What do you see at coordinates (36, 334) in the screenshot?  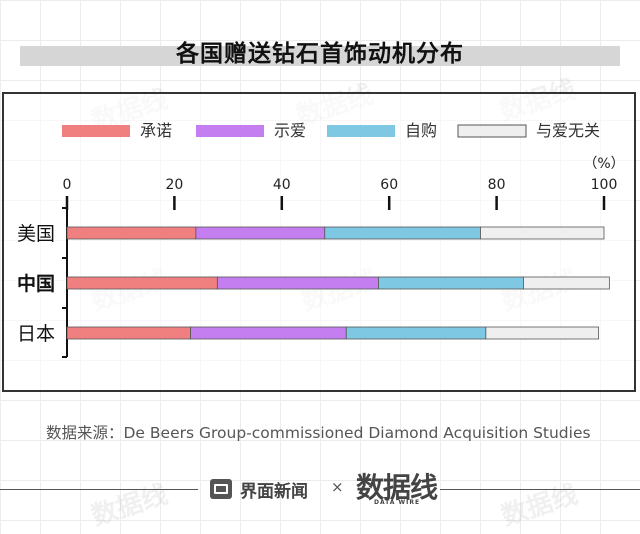 I see `y-category-label: 日本` at bounding box center [36, 334].